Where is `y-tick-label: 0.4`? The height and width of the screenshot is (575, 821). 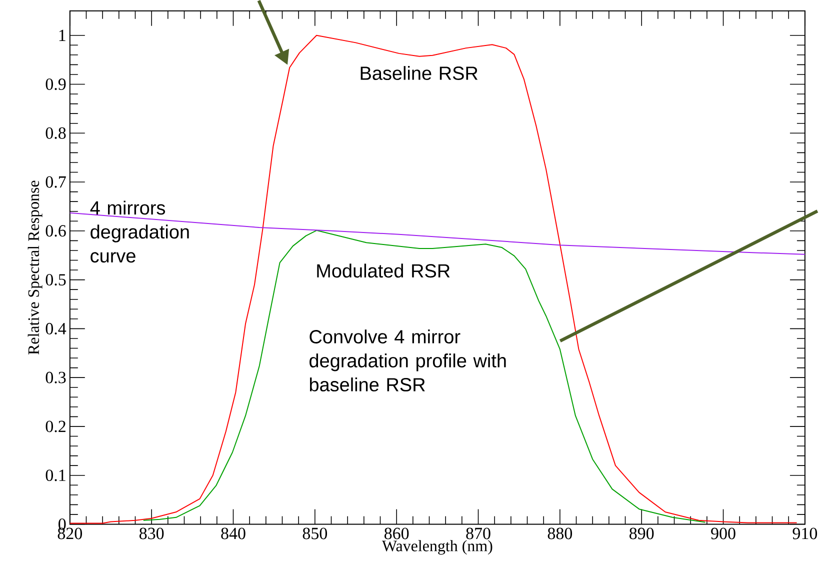
y-tick-label: 0.4 is located at coordinates (56, 328).